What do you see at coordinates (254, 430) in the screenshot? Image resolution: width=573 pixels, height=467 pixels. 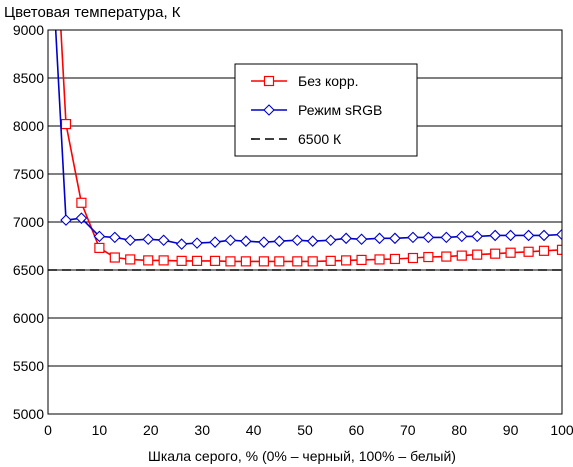 I see `x-tick-label: 40` at bounding box center [254, 430].